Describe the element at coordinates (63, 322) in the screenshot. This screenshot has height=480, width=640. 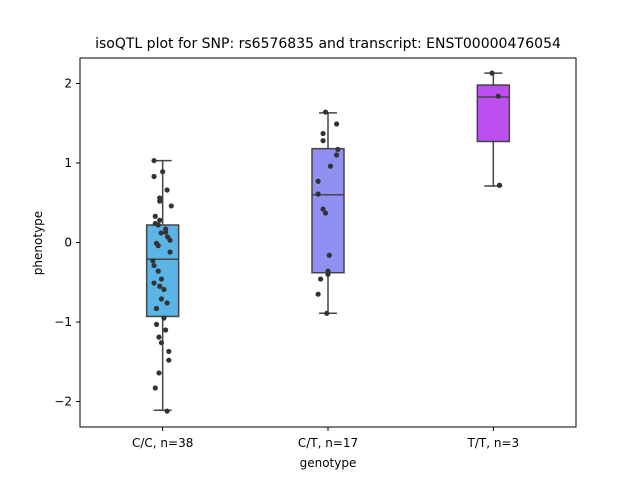
I see `y-tick-label: −1` at that location.